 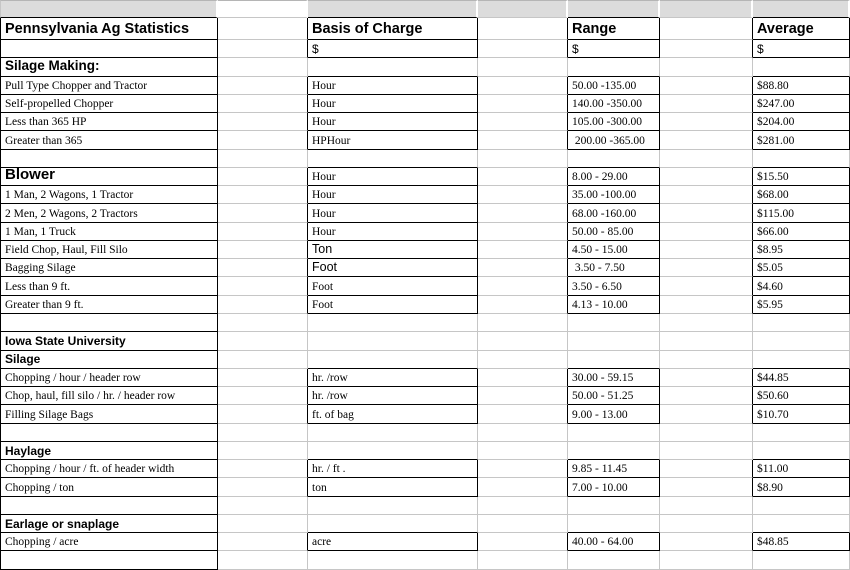 I want to click on cell-b31, so click(x=263, y=560).